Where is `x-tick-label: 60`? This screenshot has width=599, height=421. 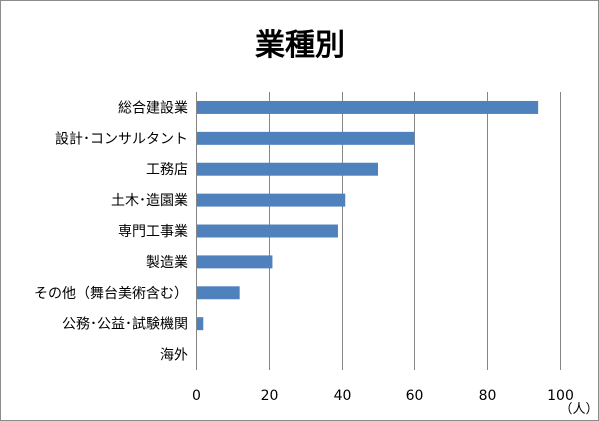 x-tick-label: 60 is located at coordinates (415, 396).